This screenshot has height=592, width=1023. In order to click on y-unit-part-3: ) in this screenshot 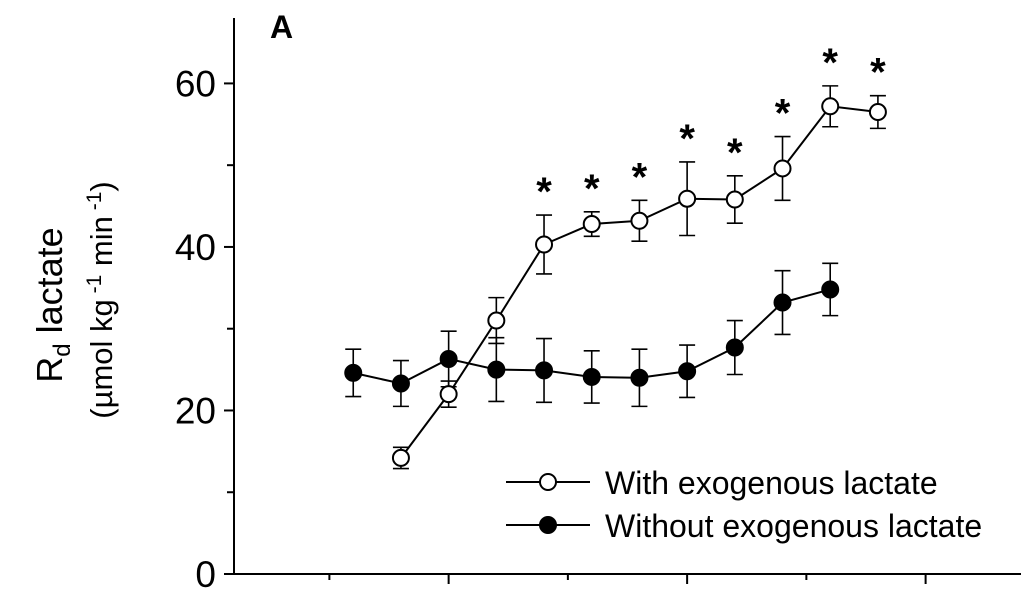, I will do `click(101, 186)`.